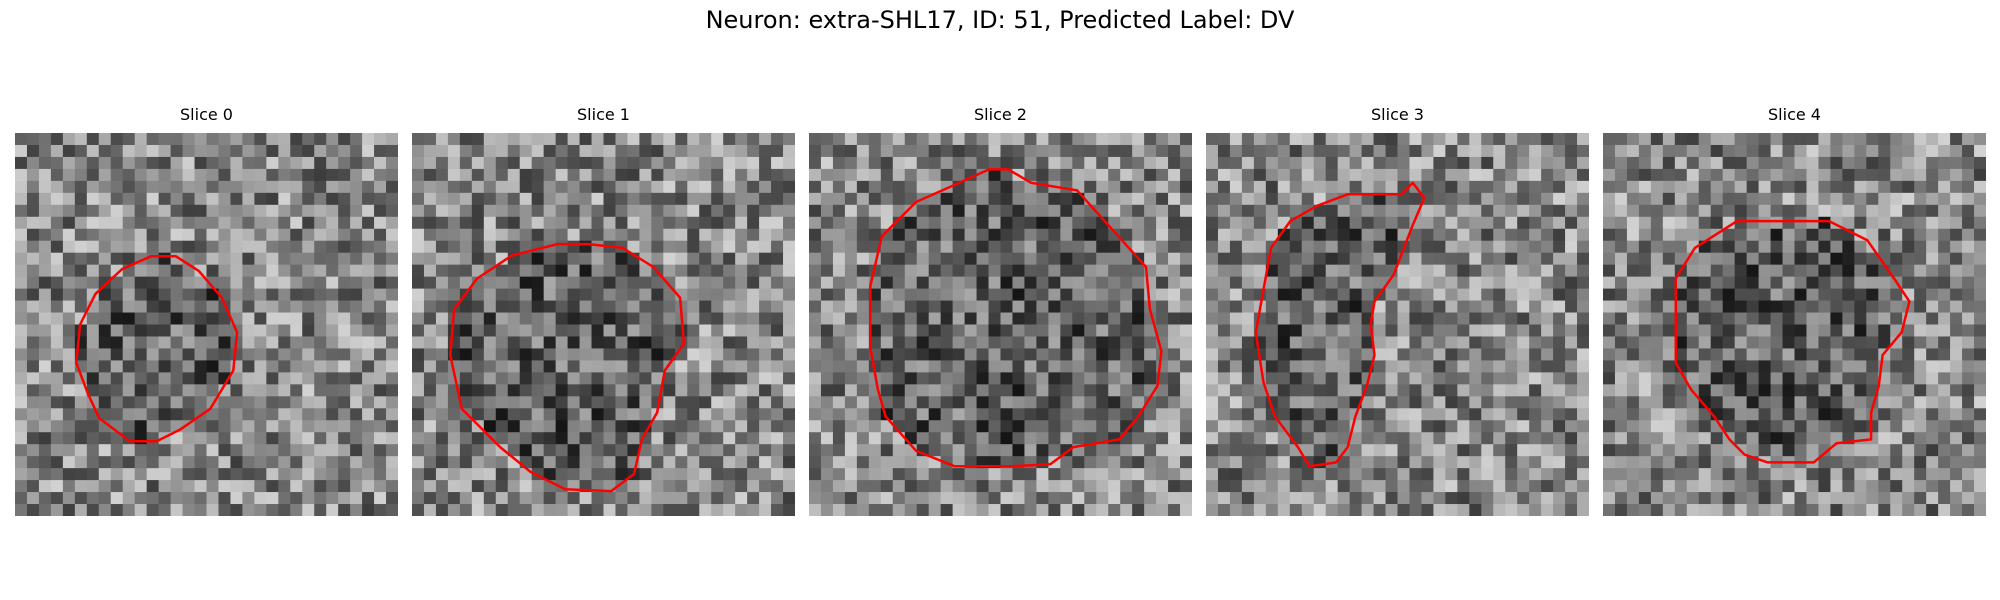 This screenshot has height=600, width=2000. I want to click on panel-title: Slice 1, so click(603, 114).